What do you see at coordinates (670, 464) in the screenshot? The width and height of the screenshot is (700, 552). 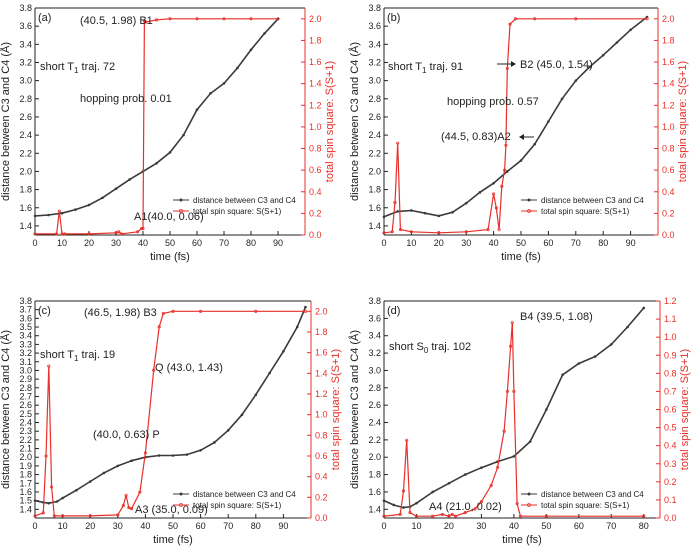 I see `y-right-tick-label: 0.3` at bounding box center [670, 464].